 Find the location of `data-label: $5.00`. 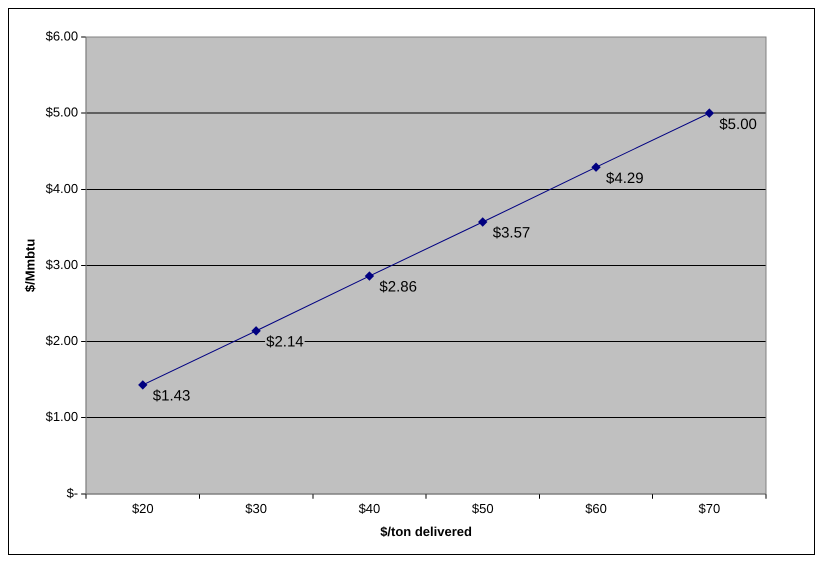

data-label: $5.00 is located at coordinates (738, 124).